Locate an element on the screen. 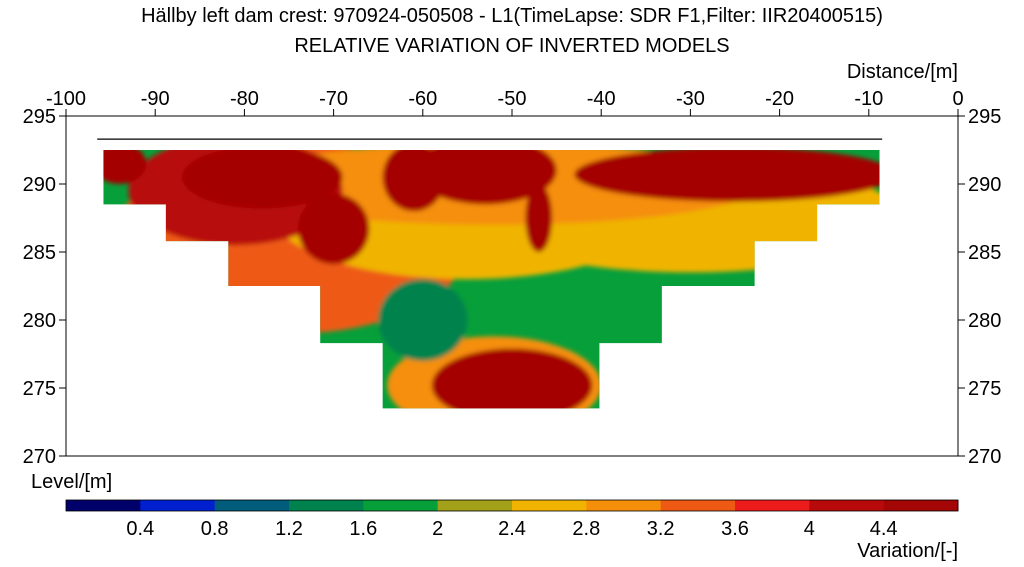 This screenshot has height=567, width=1024. x-axis: -100 -90 -80 -70 -60 -50 -40 -30 -20 -10 0 is located at coordinates (505, 102).